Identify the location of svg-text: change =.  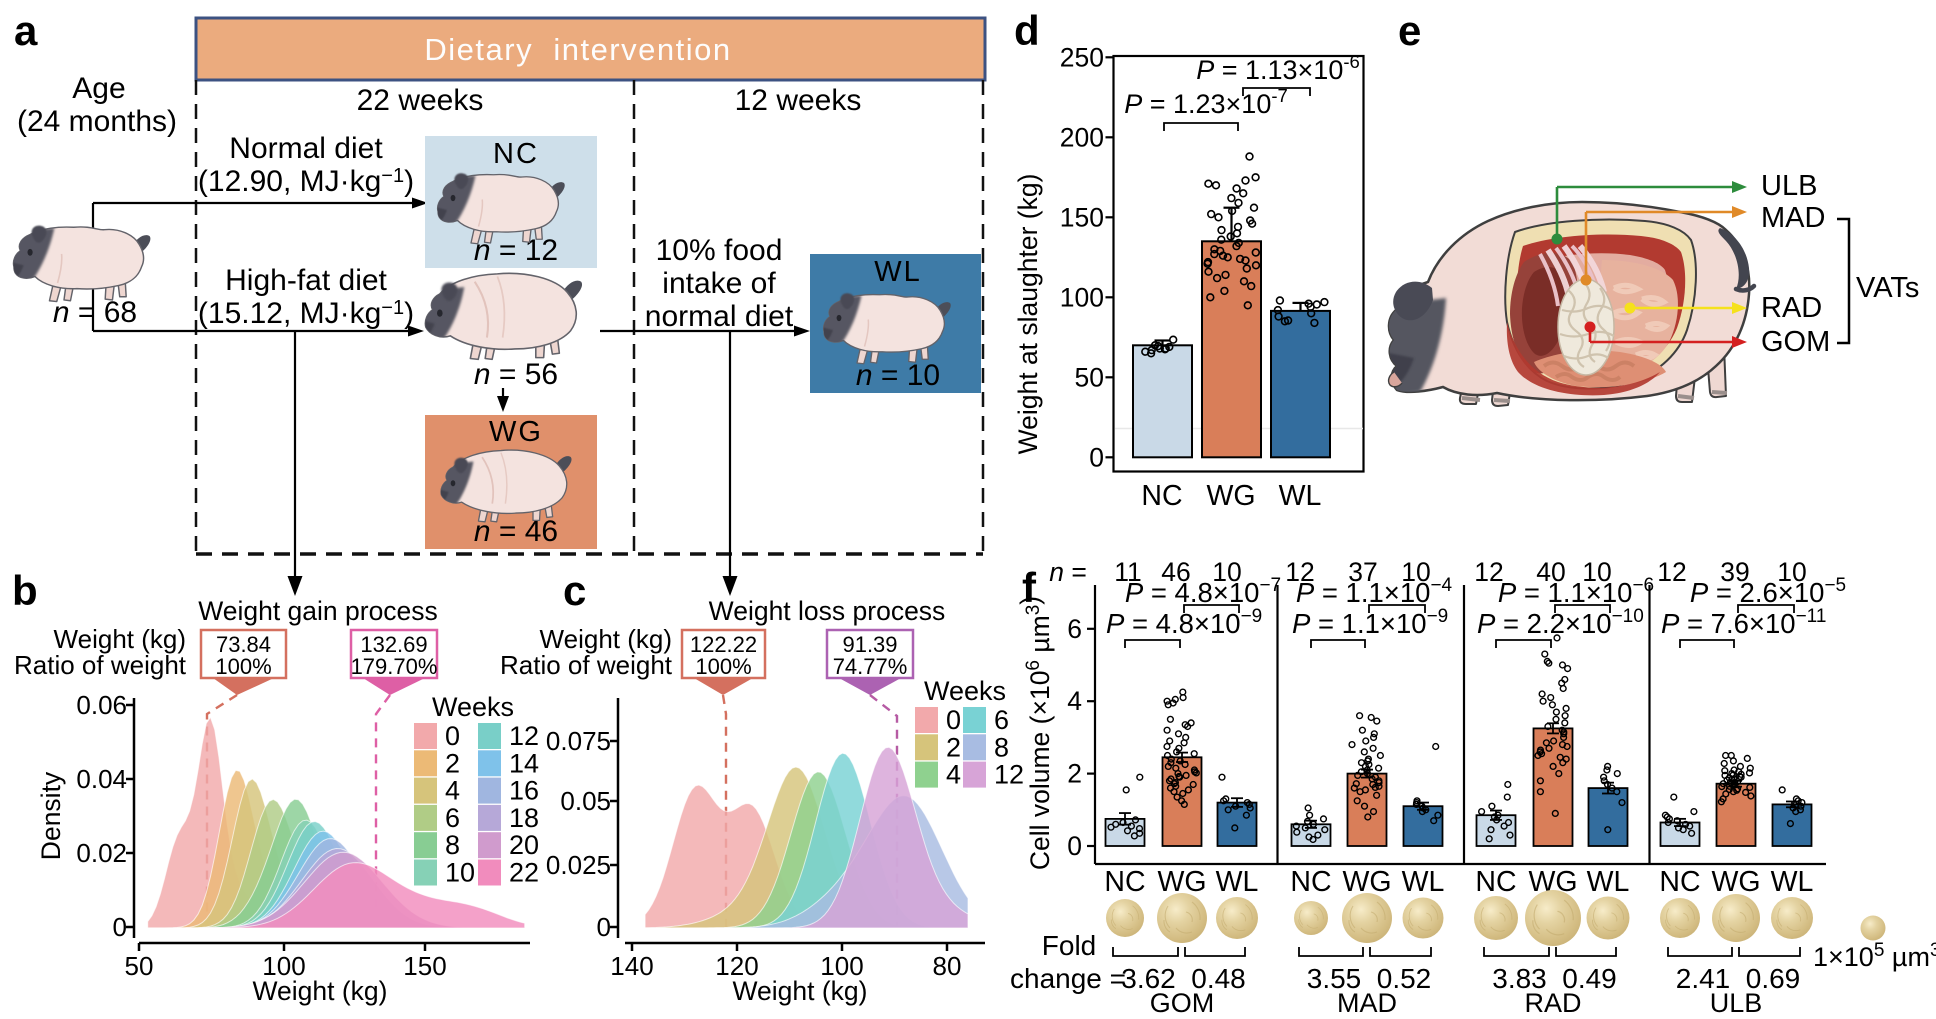
(1068, 978).